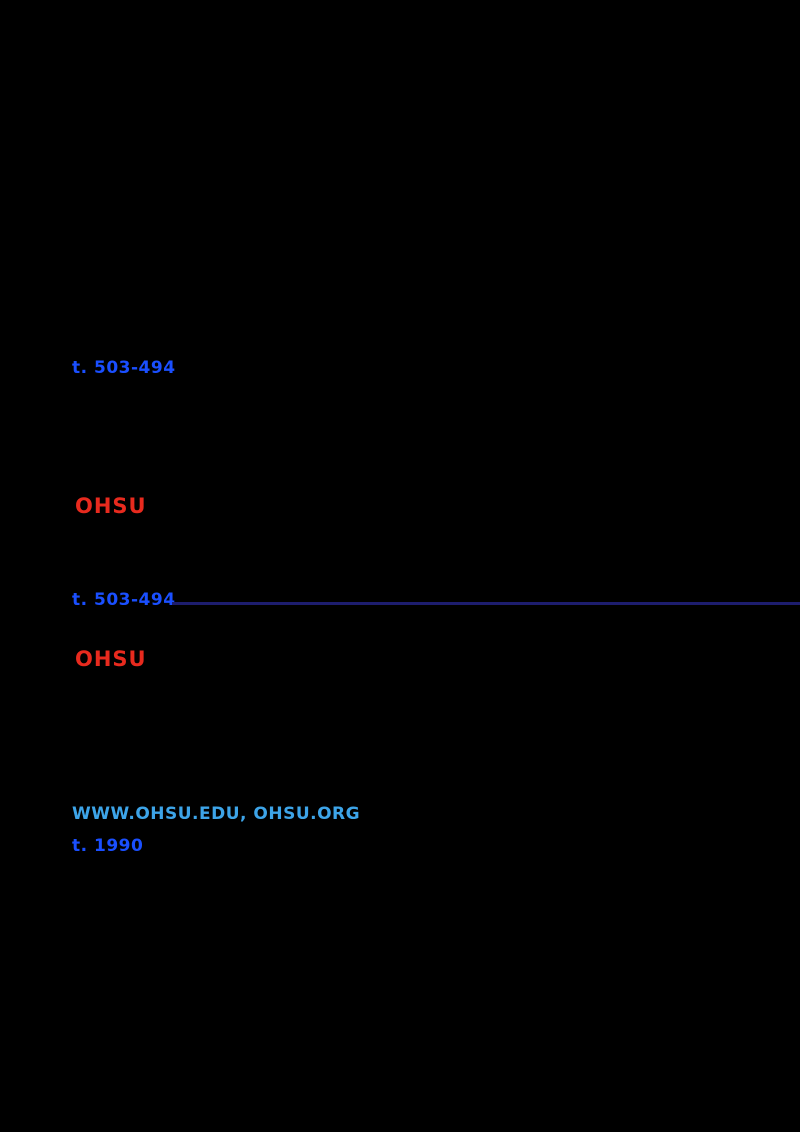 This screenshot has height=1132, width=800. What do you see at coordinates (111, 659) in the screenshot?
I see `brand-wordmark-2: OHSU` at bounding box center [111, 659].